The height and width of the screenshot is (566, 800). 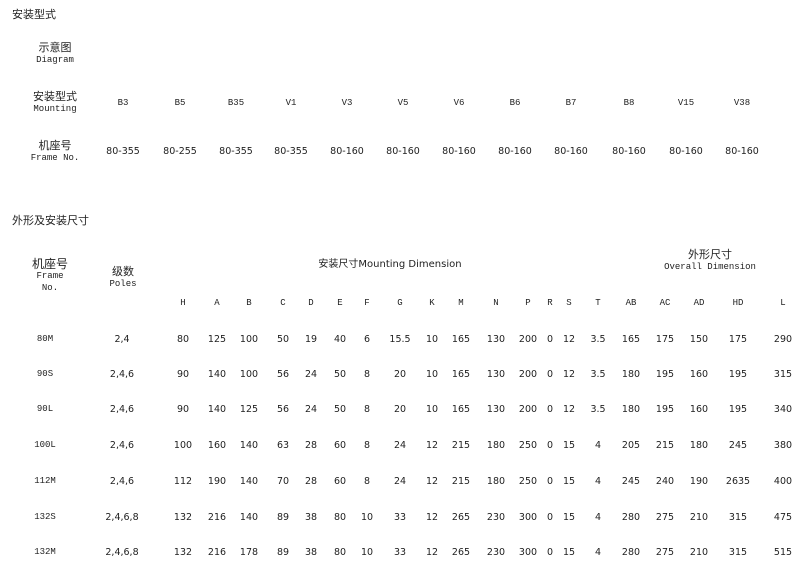 I want to click on mounting-type-v15: V15, so click(x=686, y=103).